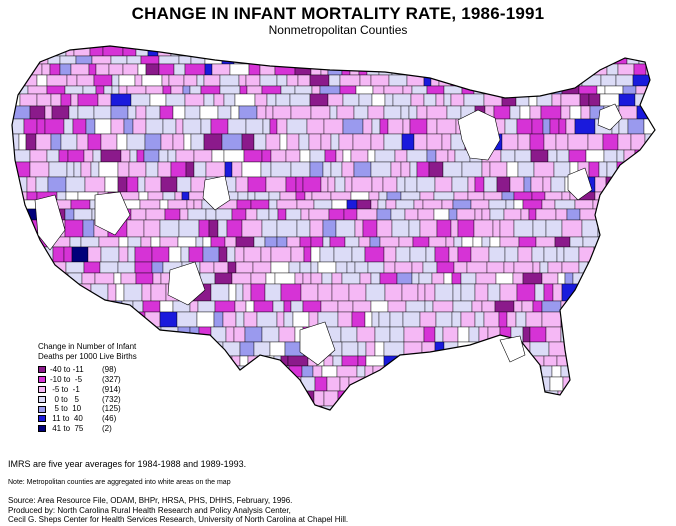 The width and height of the screenshot is (676, 526). I want to click on legend-count: (732), so click(111, 399).